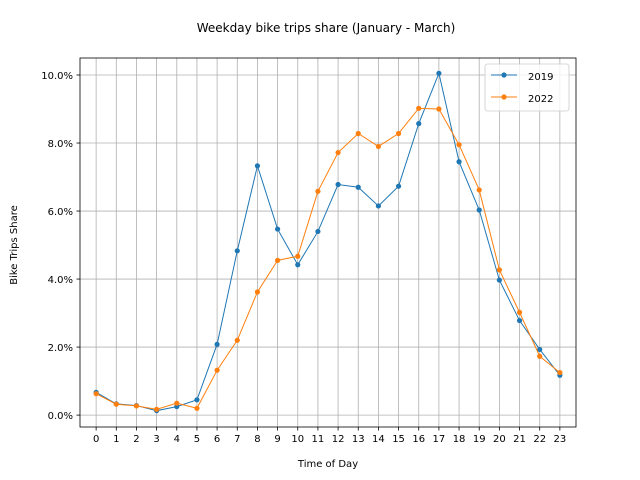  What do you see at coordinates (60, 348) in the screenshot?
I see `y-tick-label: 2.0%` at bounding box center [60, 348].